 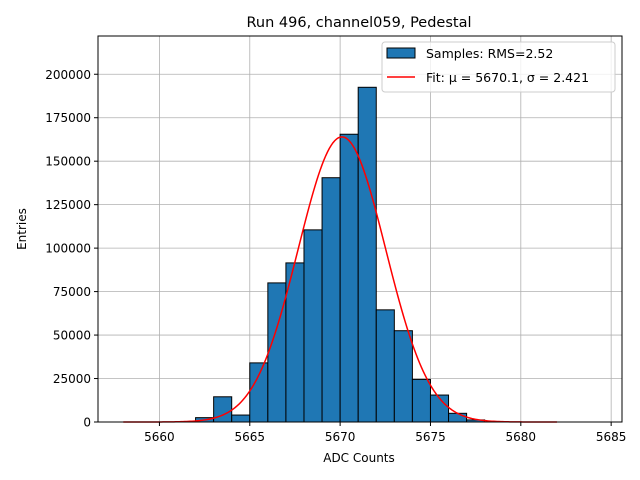 I want to click on x-axis-ticks: 5660 5665 5670 5675 5680 5685, so click(x=385, y=433).